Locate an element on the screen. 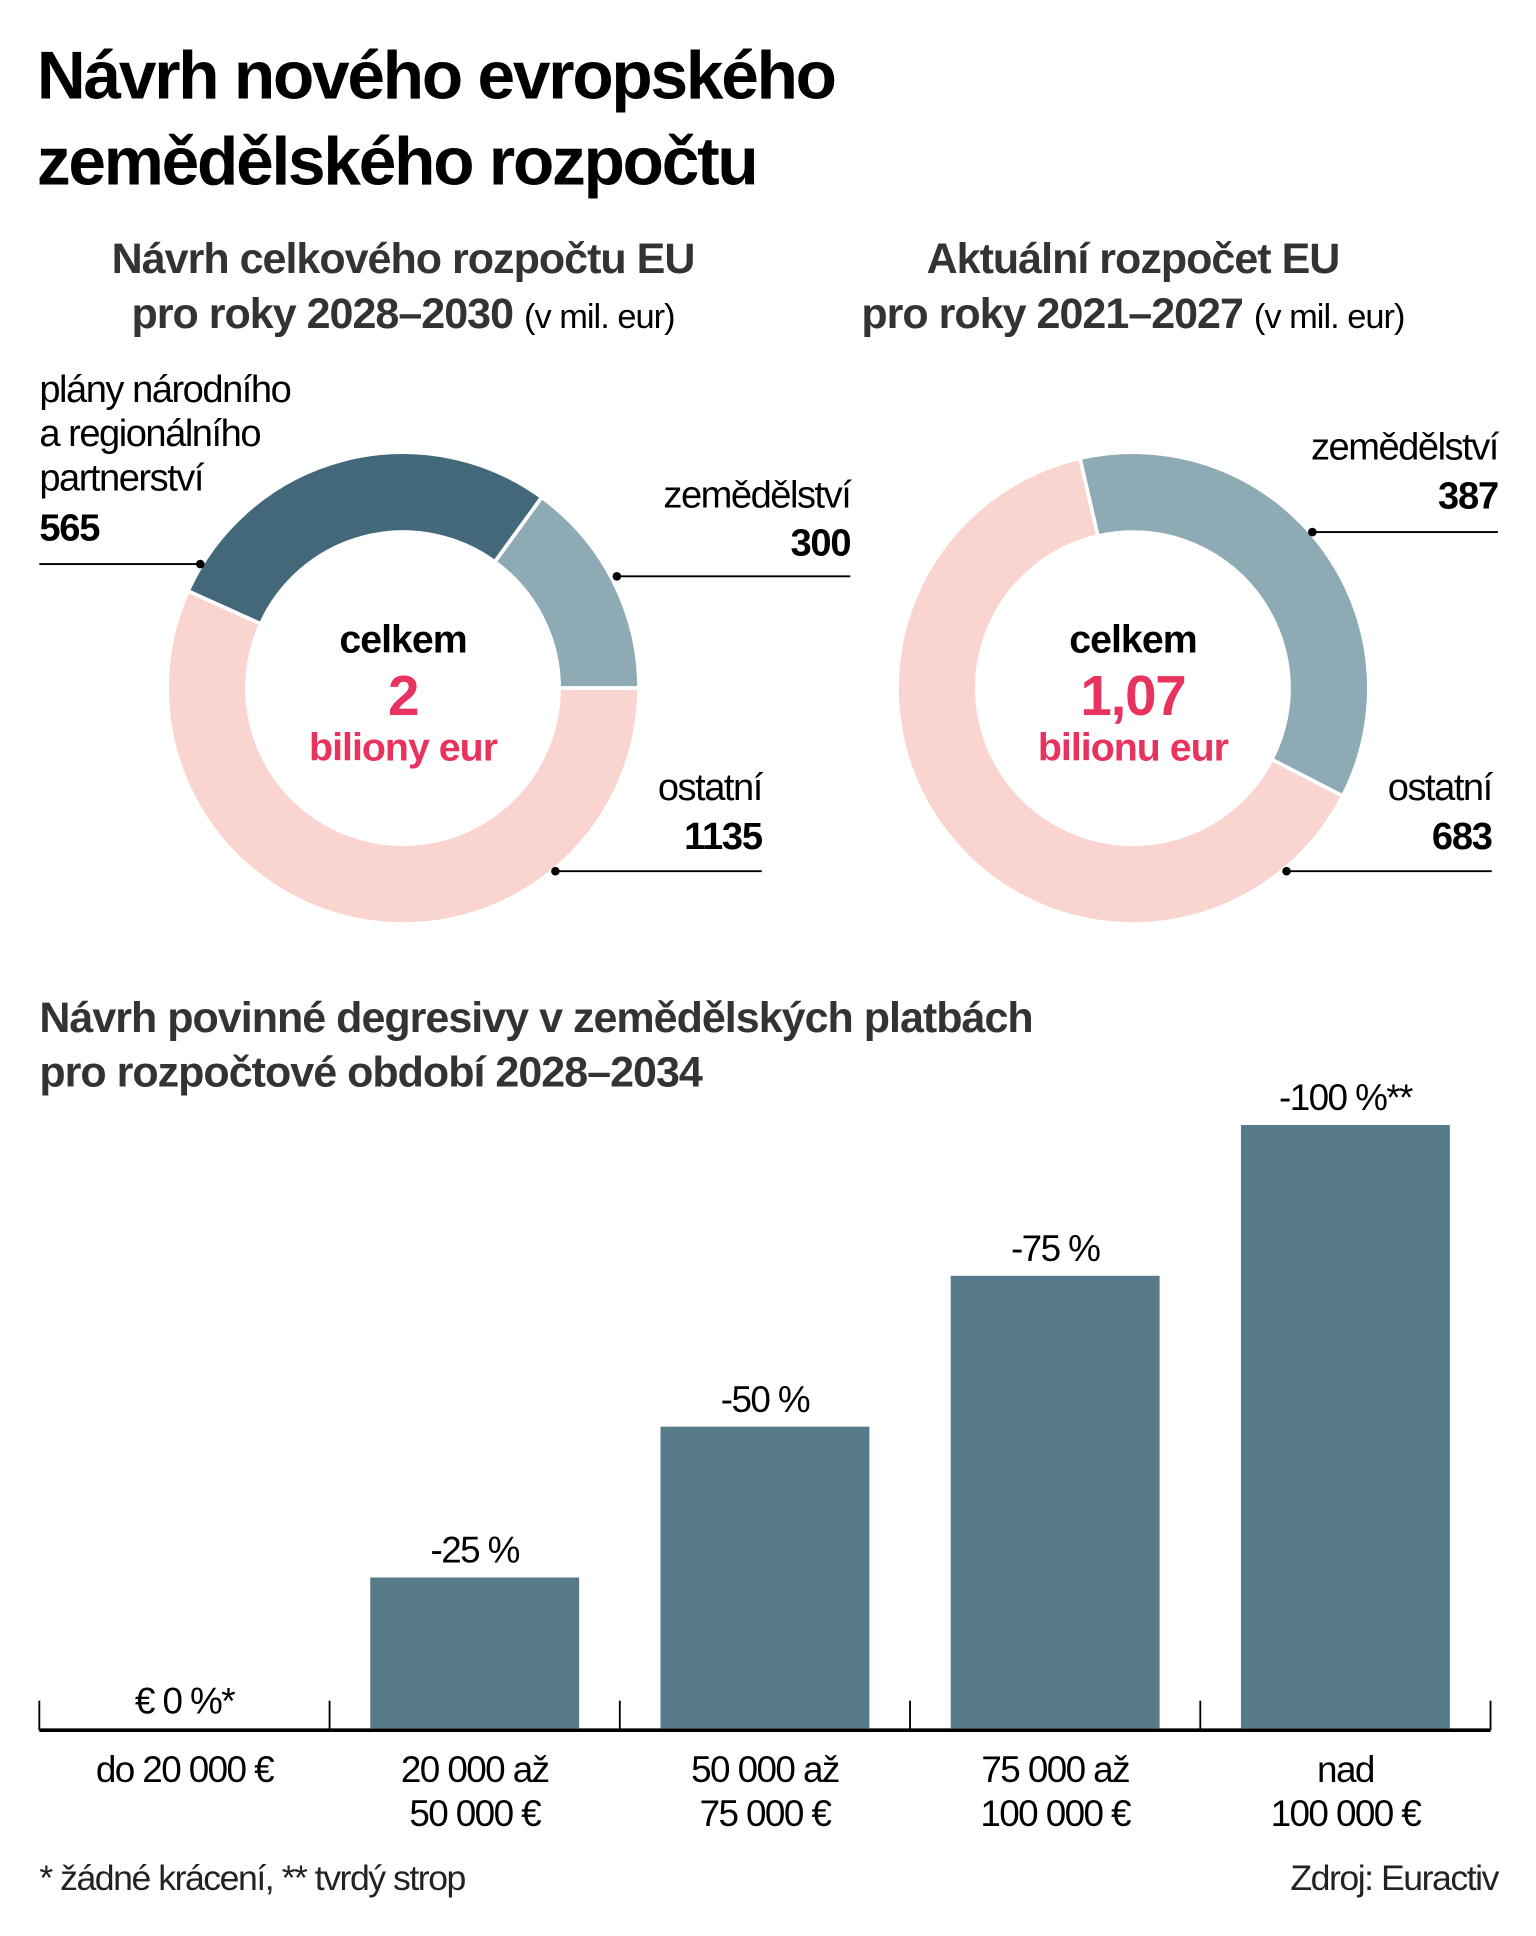  donut2-years: pro roky 2021–2027 is located at coordinates (1052, 314).